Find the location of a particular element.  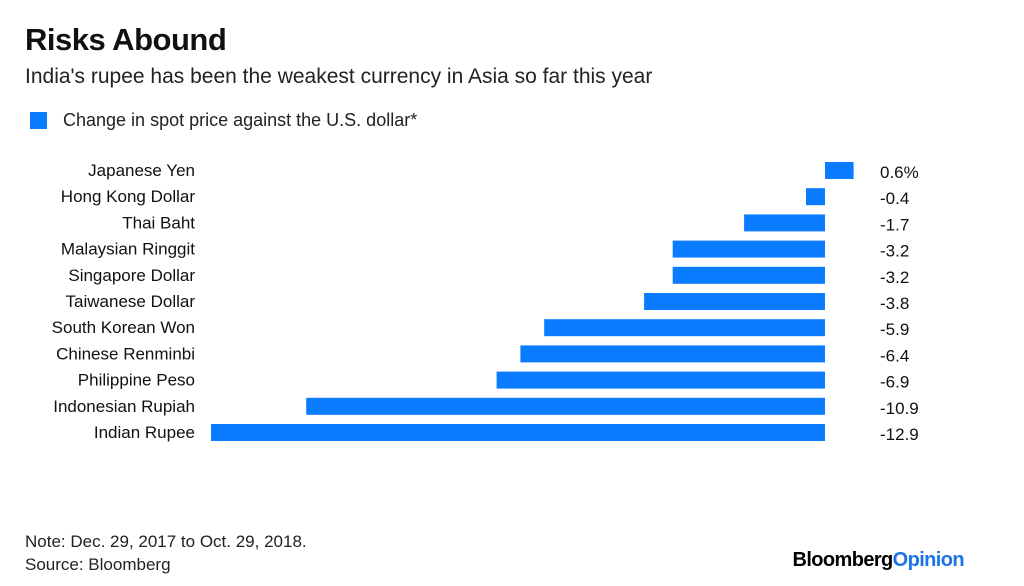

brand-opinion: Opinion is located at coordinates (928, 560).